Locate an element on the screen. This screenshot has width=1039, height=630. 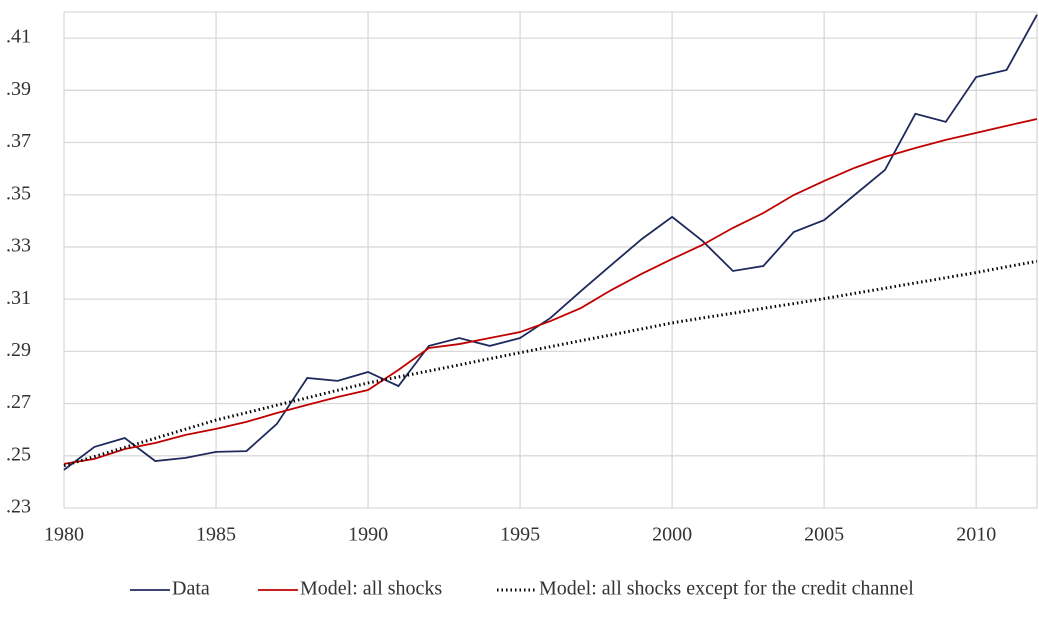
y-tick-label: .35 is located at coordinates (18, 193).